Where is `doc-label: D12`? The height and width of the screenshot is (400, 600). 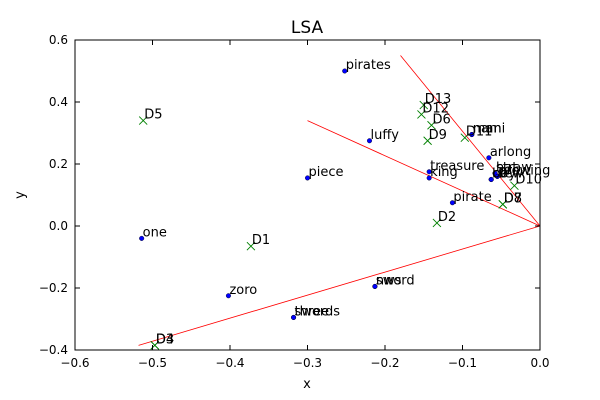
doc-label: D12 is located at coordinates (435, 108).